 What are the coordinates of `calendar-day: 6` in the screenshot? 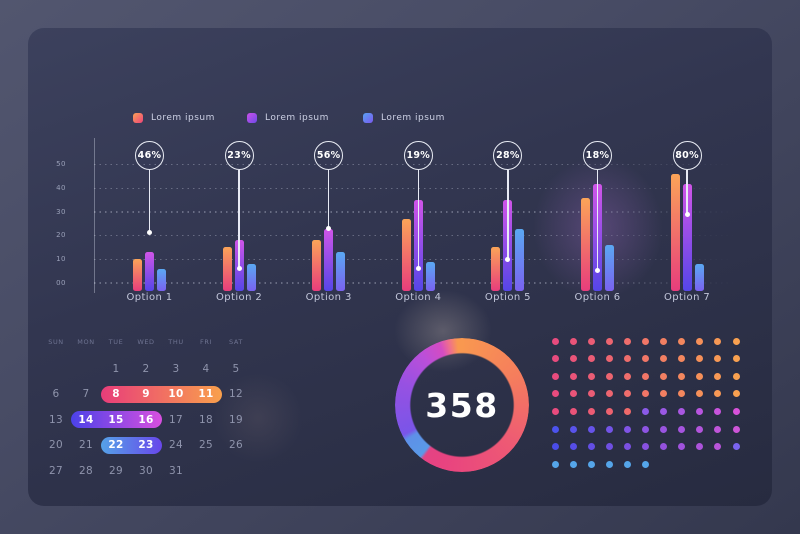 It's located at (56, 394).